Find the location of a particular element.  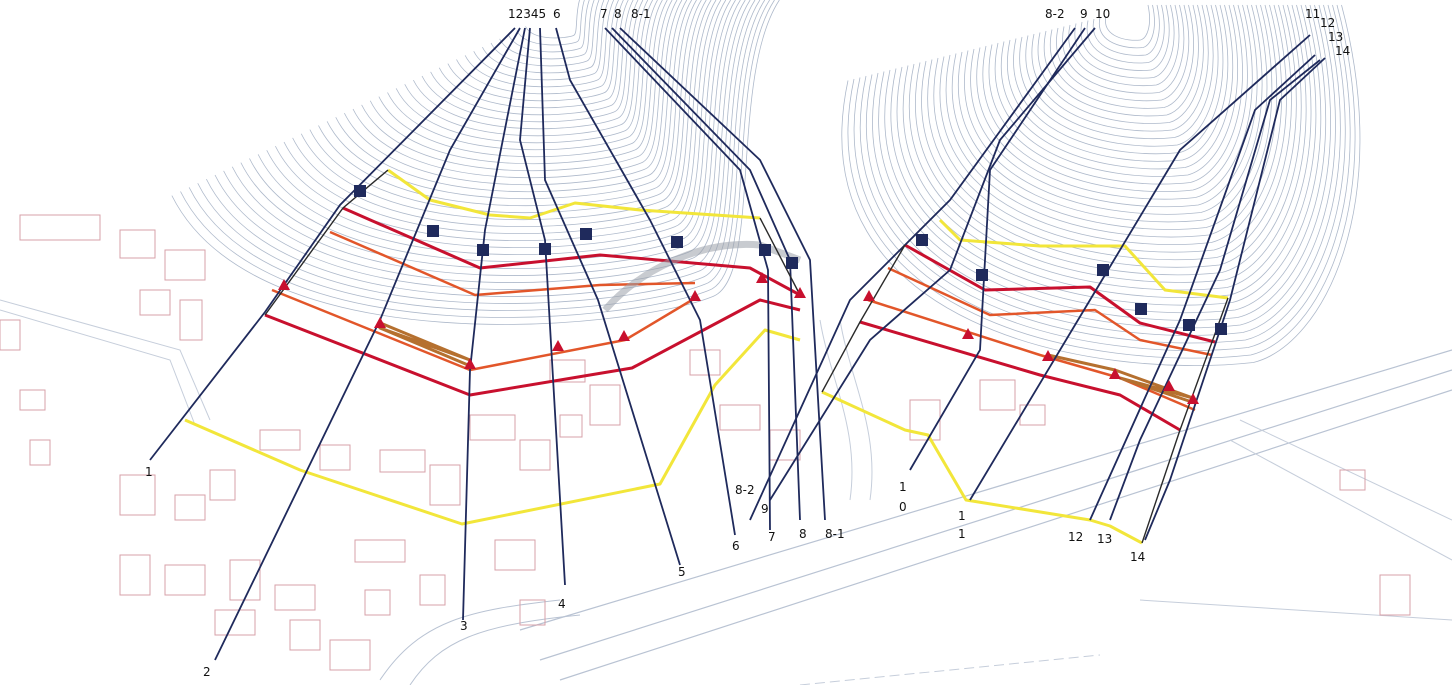

top-label-7: 7 is located at coordinates (604, 14).